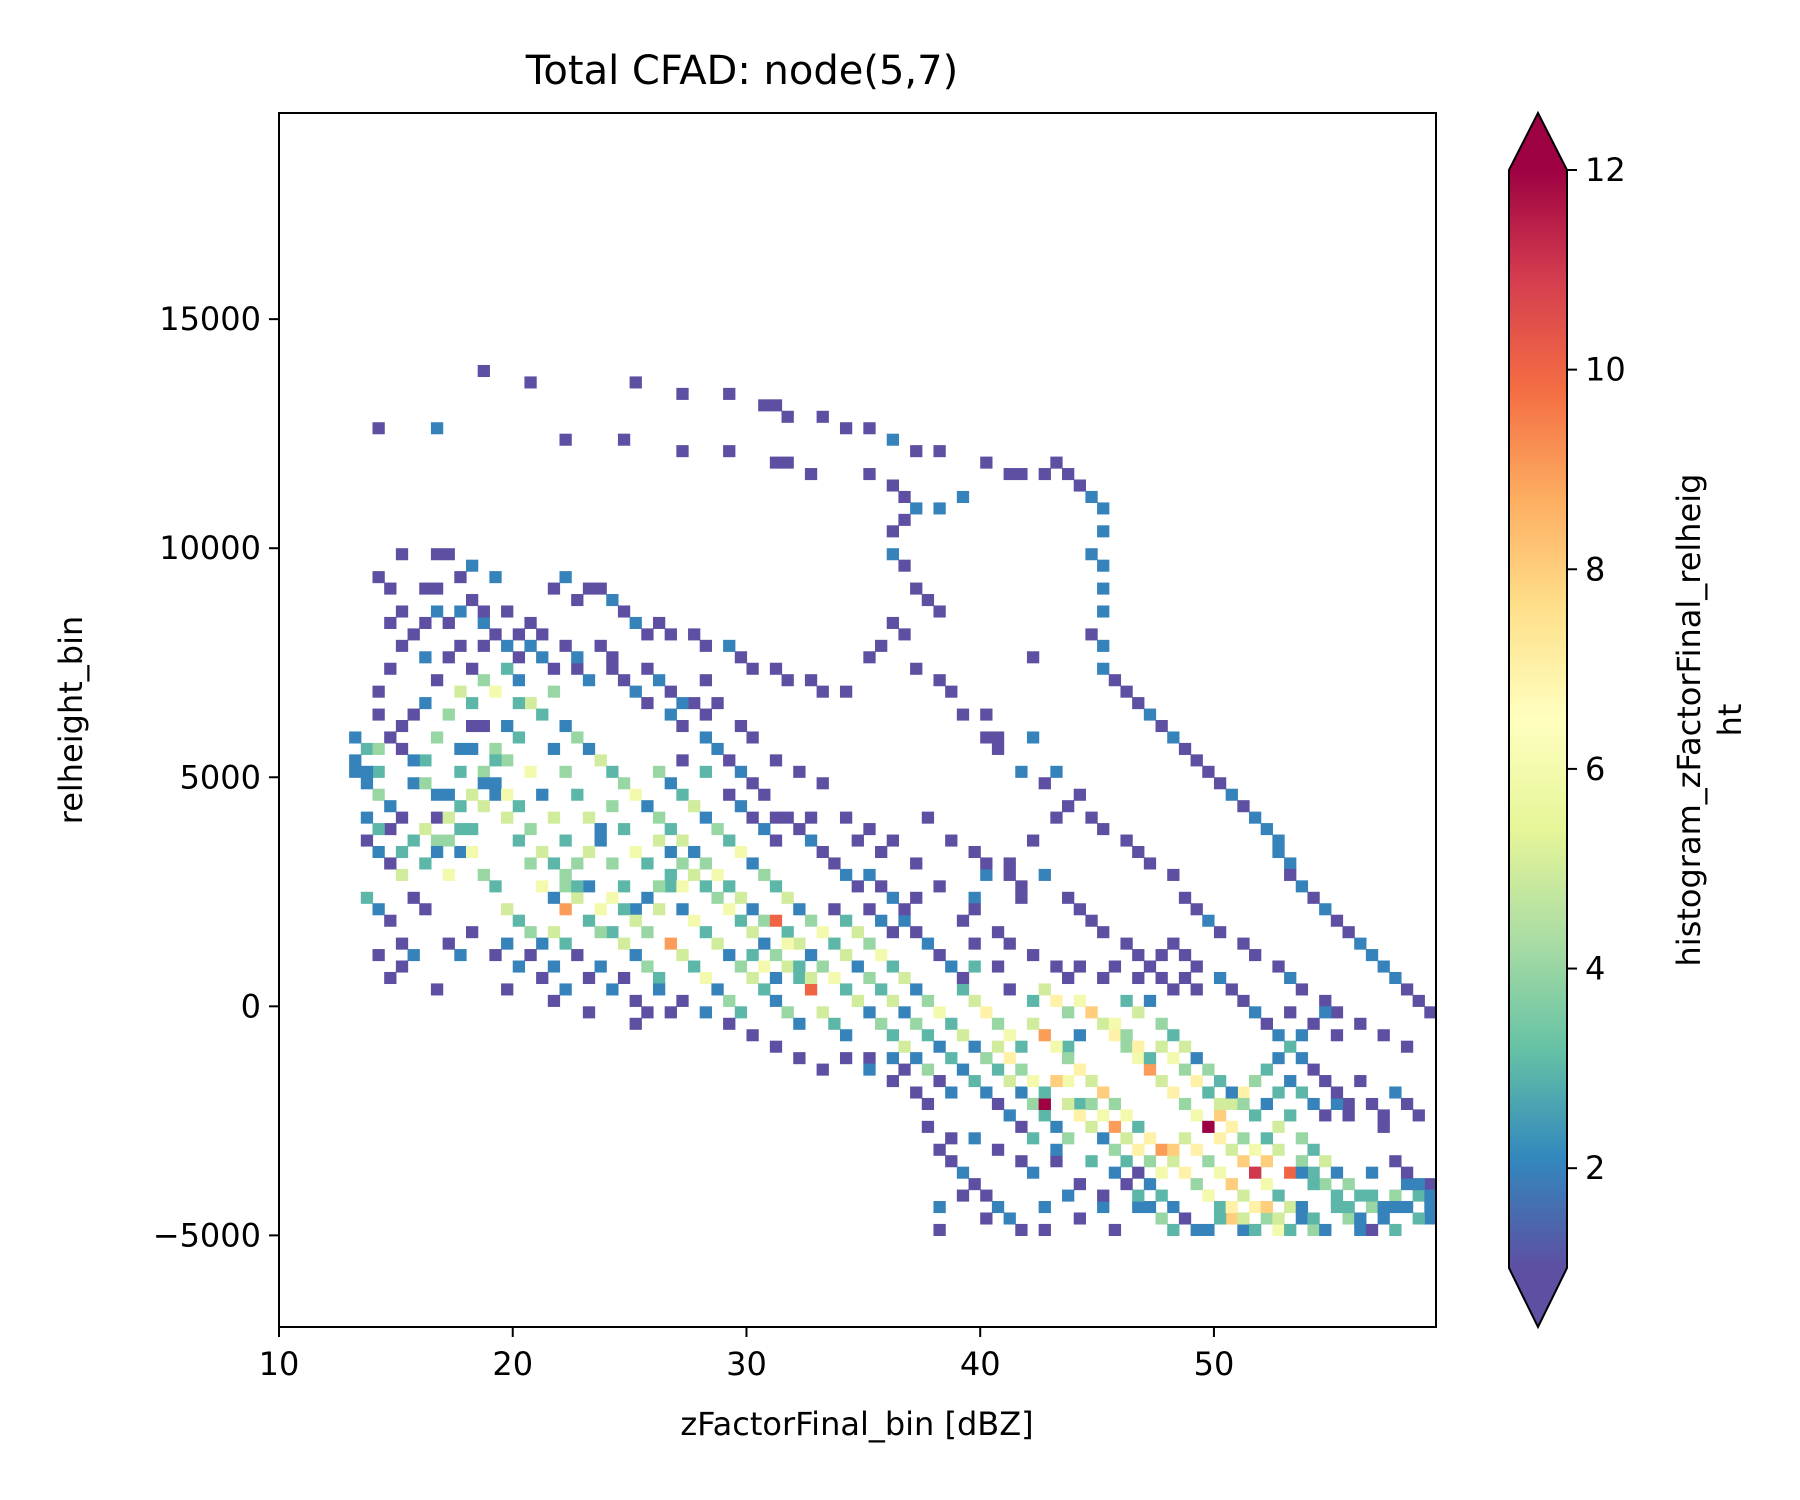 This screenshot has height=1500, width=1800. What do you see at coordinates (512, 1364) in the screenshot?
I see `x-tick-label: 20` at bounding box center [512, 1364].